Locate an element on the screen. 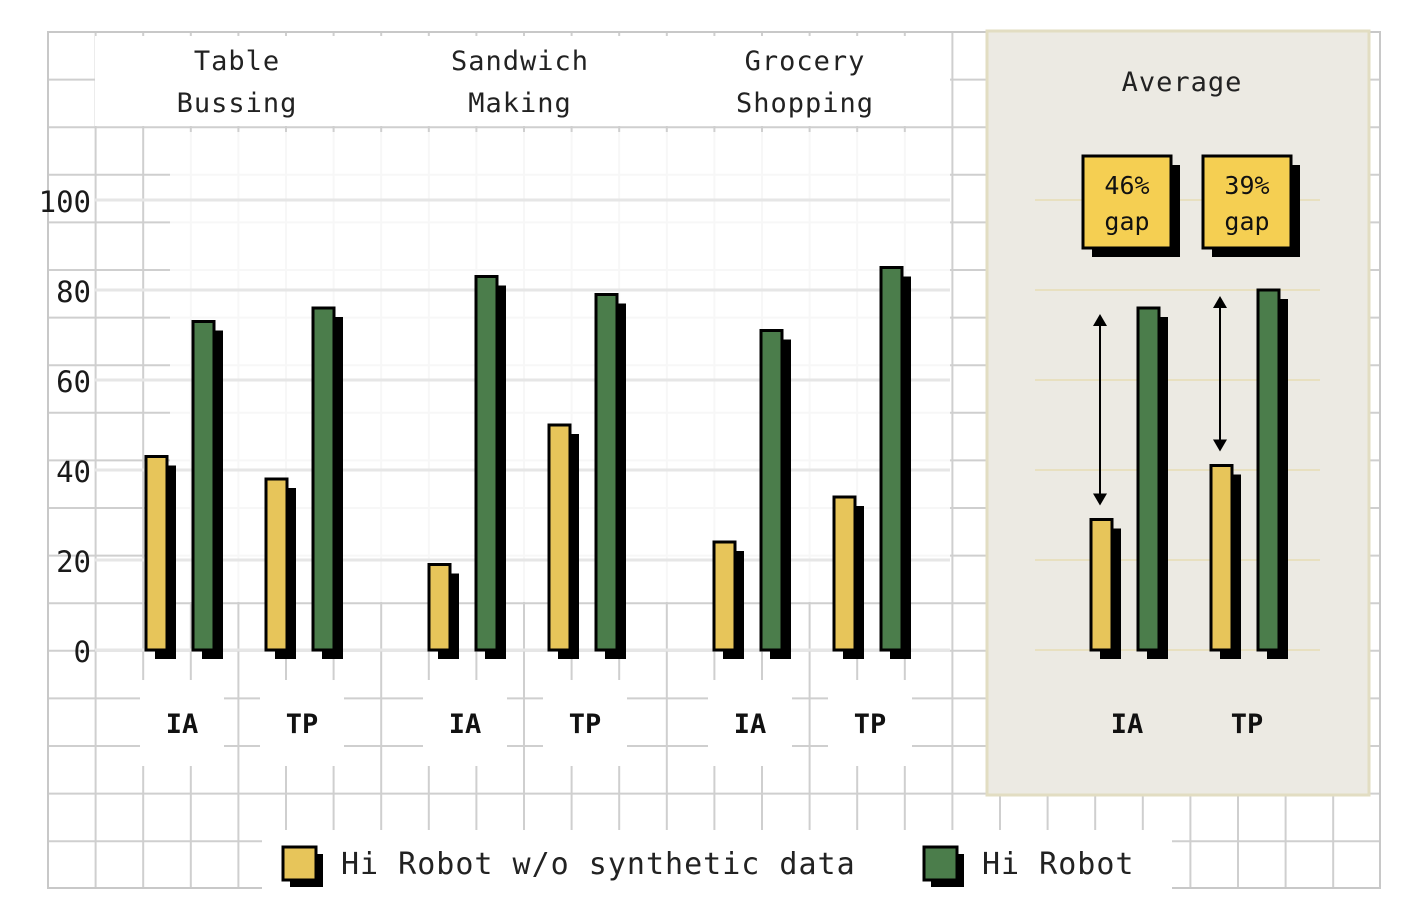 The image size is (1410, 910). group-title: Grocery is located at coordinates (805, 61).